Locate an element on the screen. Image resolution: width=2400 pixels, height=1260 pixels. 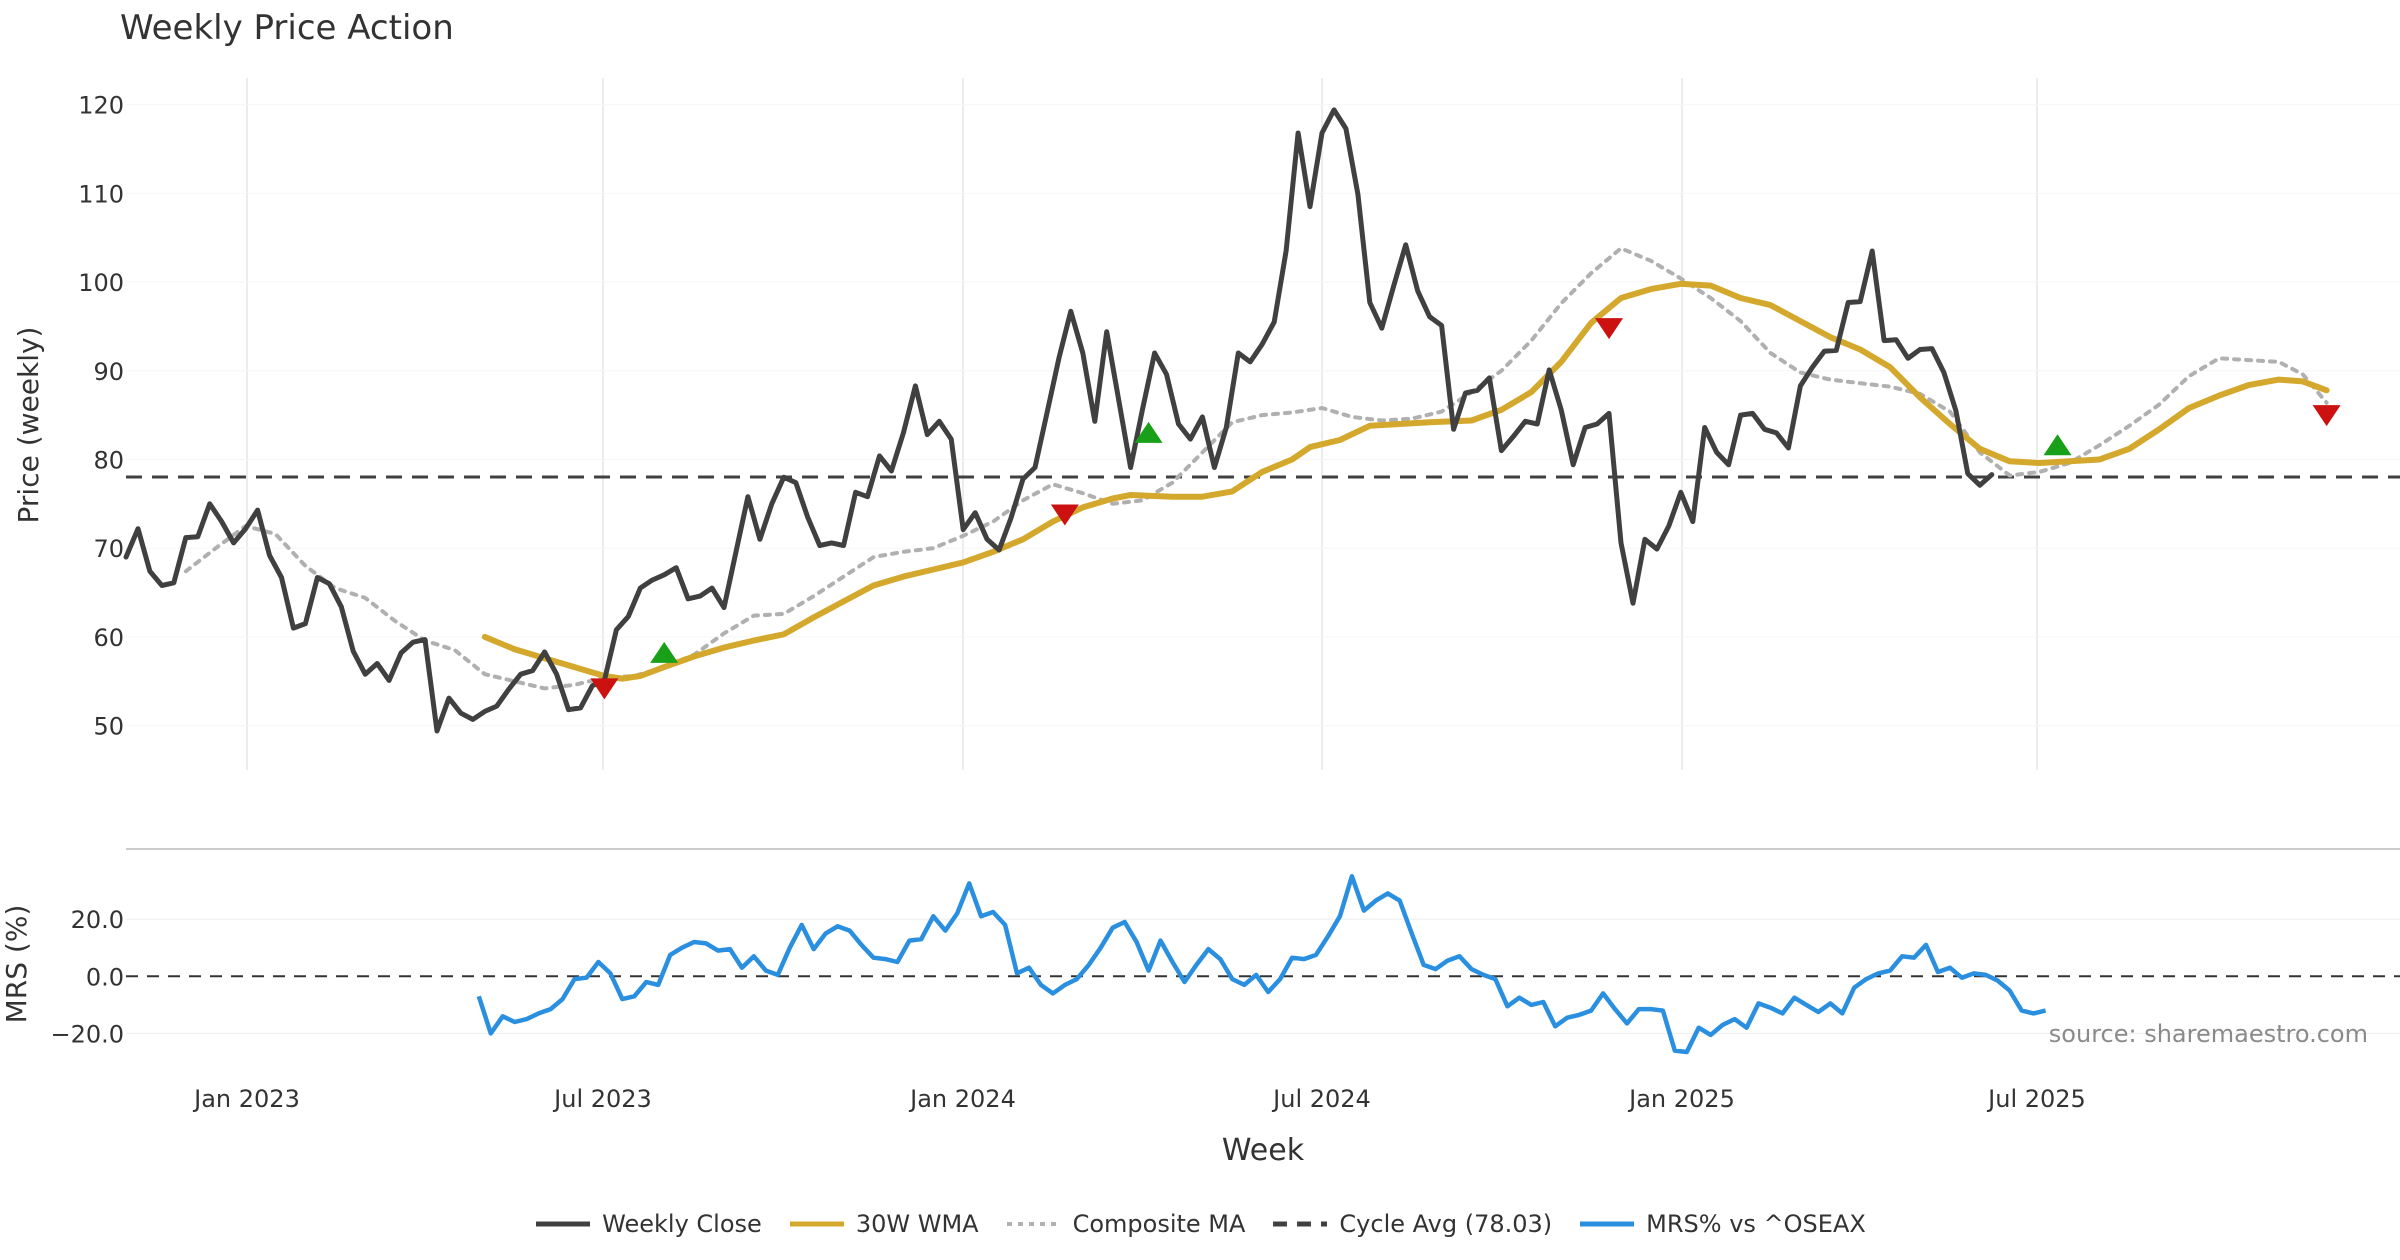
x-tick-label: Jul 2023 is located at coordinates (602, 1099).